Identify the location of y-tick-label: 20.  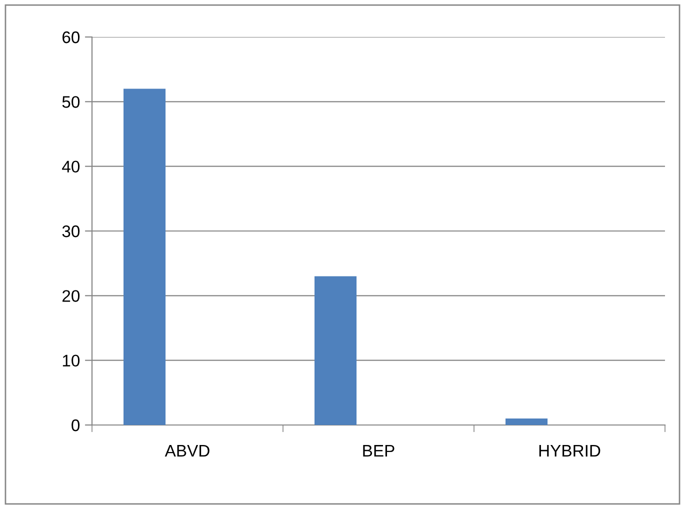
(71, 296).